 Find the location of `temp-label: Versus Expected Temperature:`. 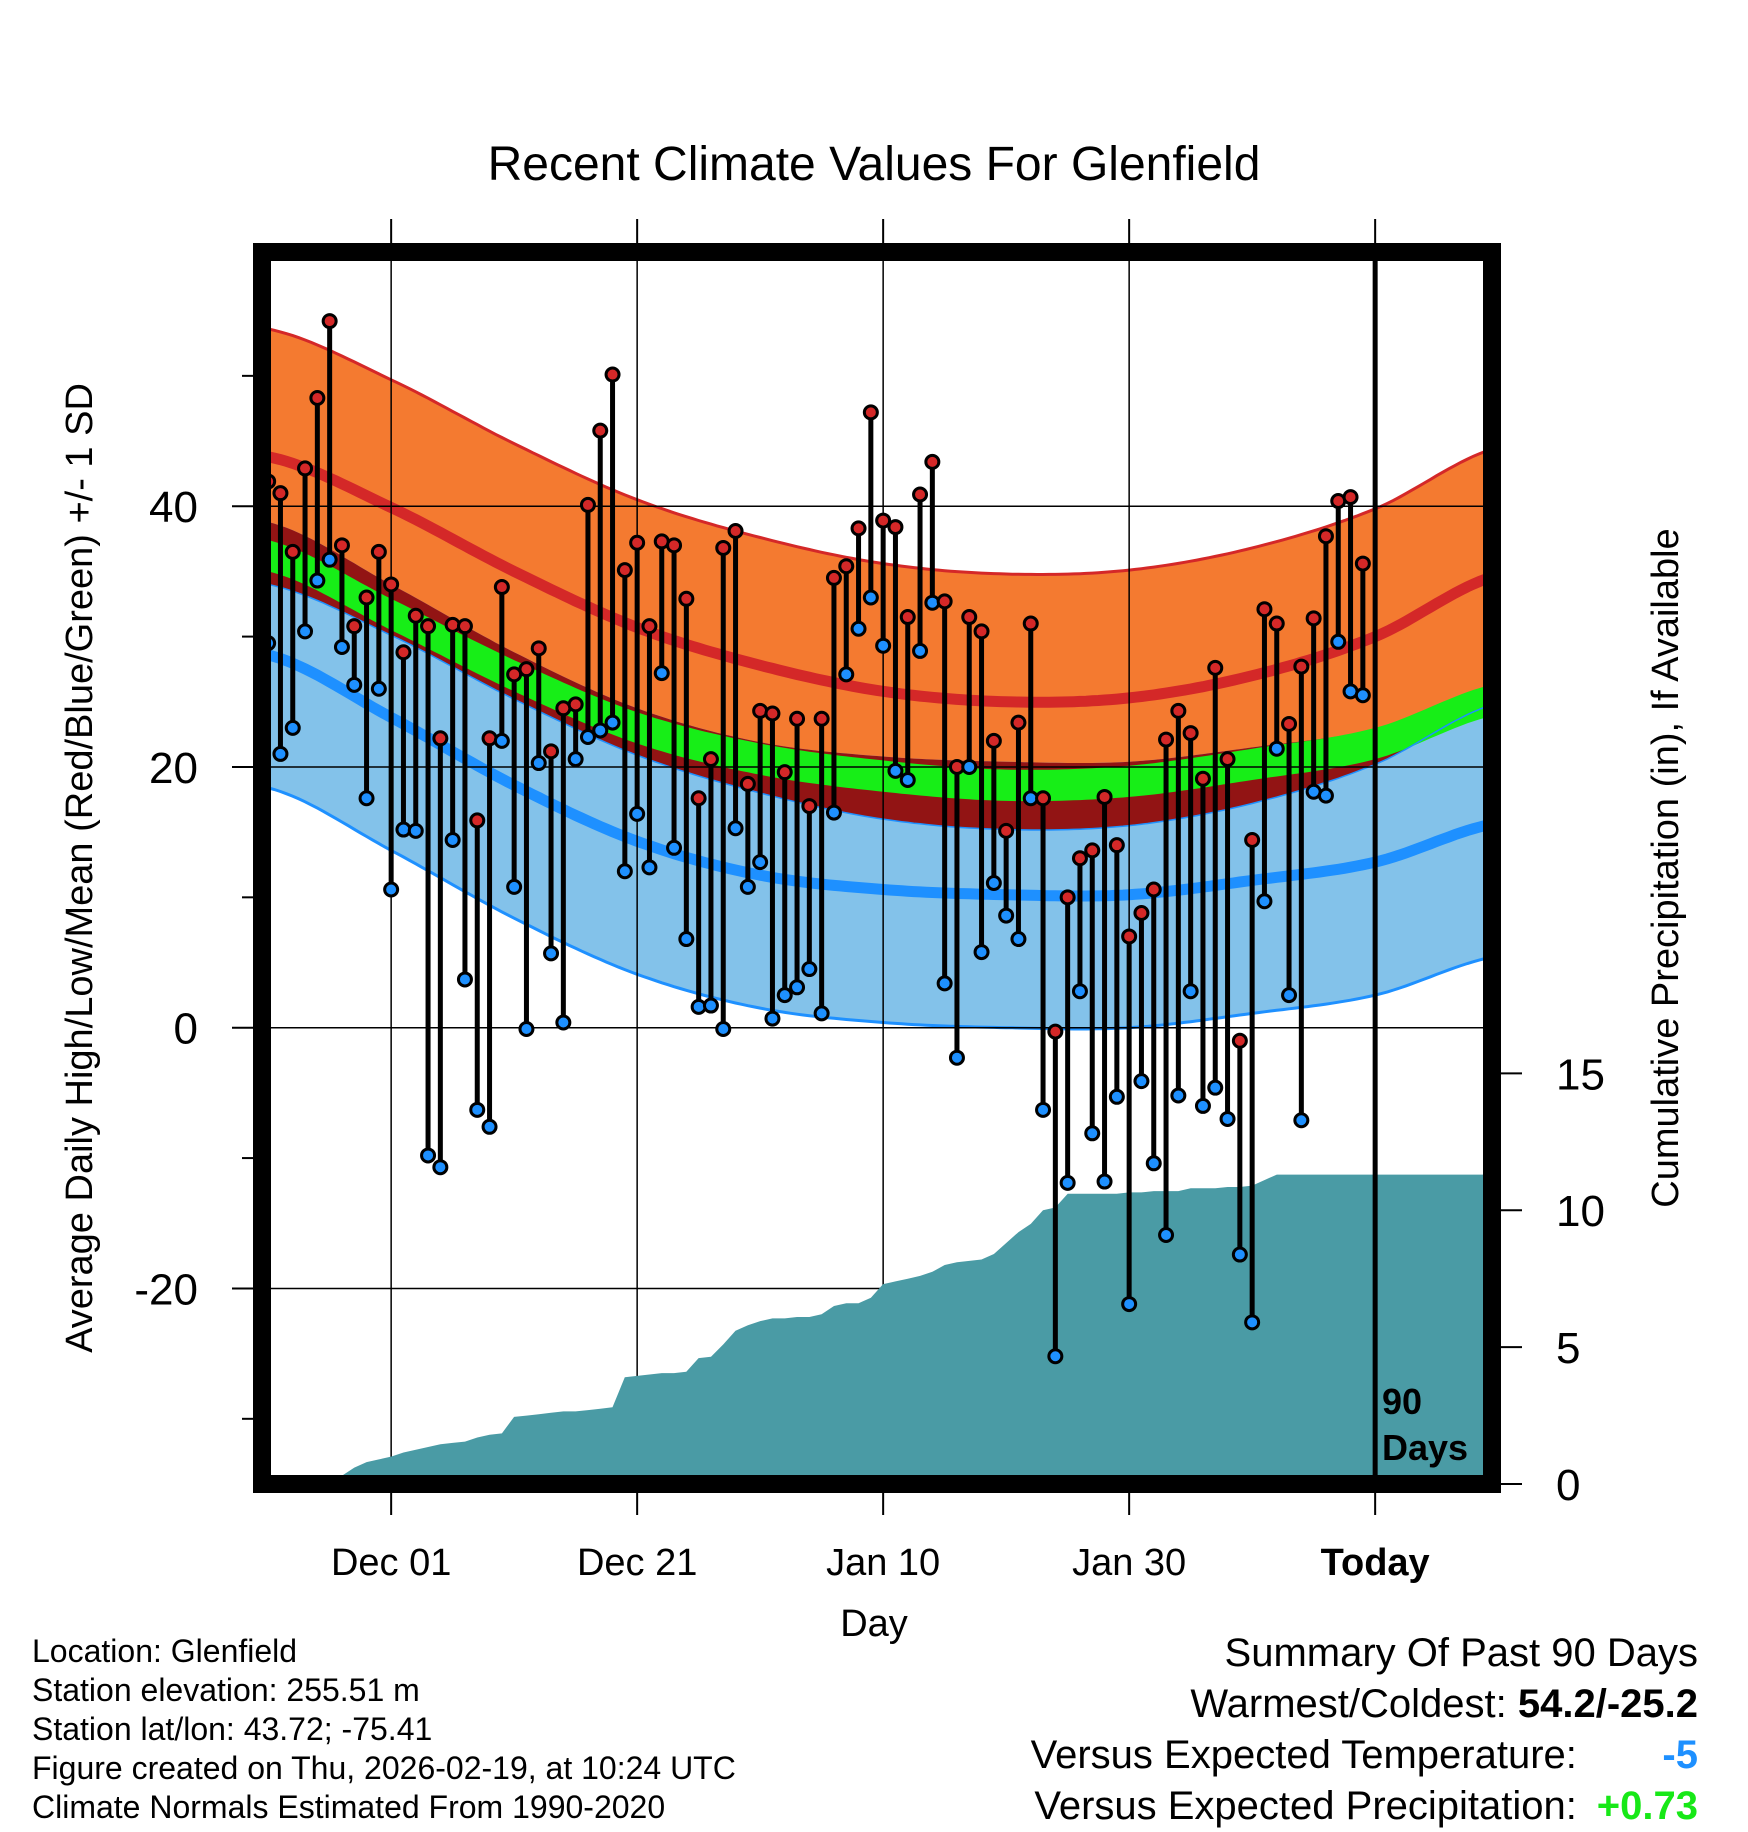

temp-label: Versus Expected Temperature: is located at coordinates (1303, 1755).